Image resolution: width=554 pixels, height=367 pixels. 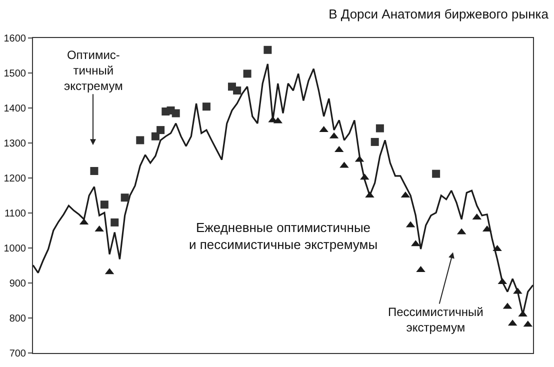 What do you see at coordinates (15, 109) in the screenshot?
I see `y-tick-label: 1400` at bounding box center [15, 109].